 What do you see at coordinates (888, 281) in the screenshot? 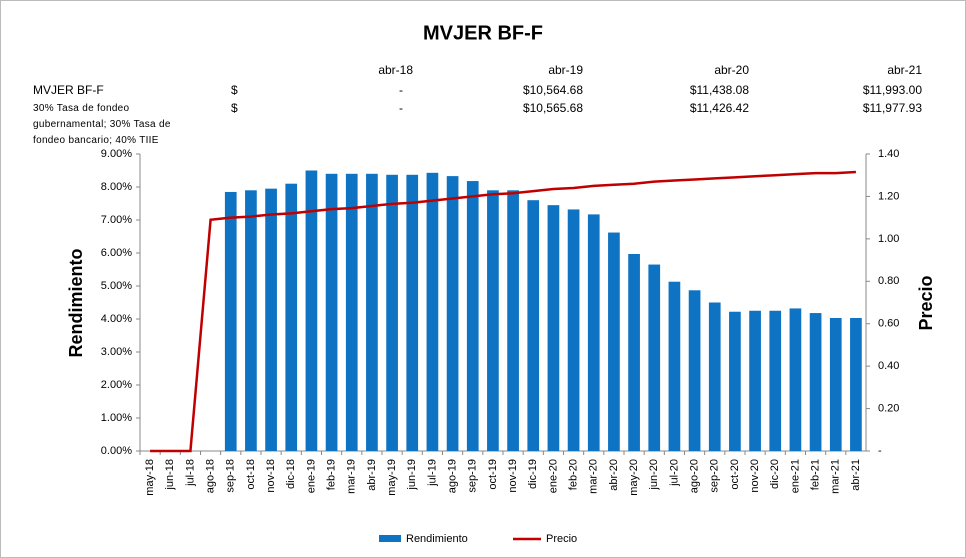
I see `y2-tick-label: 0.80` at bounding box center [888, 281].